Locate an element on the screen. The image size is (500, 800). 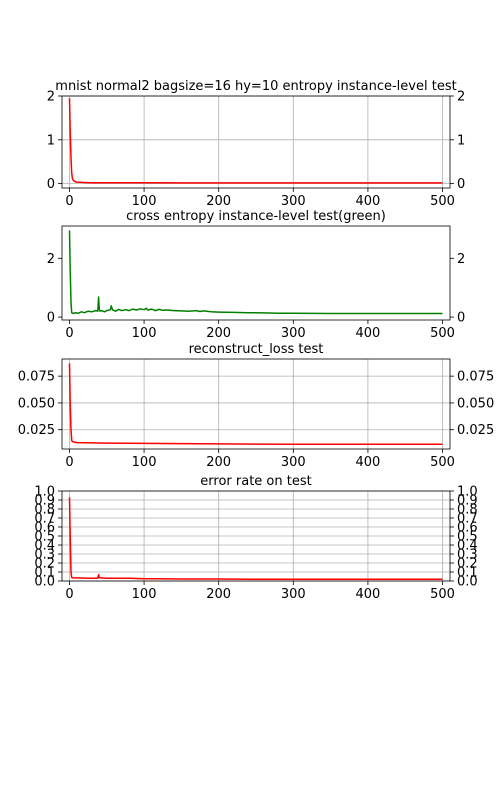
y-tick-label-left: 0.3 is located at coordinates (44, 555).